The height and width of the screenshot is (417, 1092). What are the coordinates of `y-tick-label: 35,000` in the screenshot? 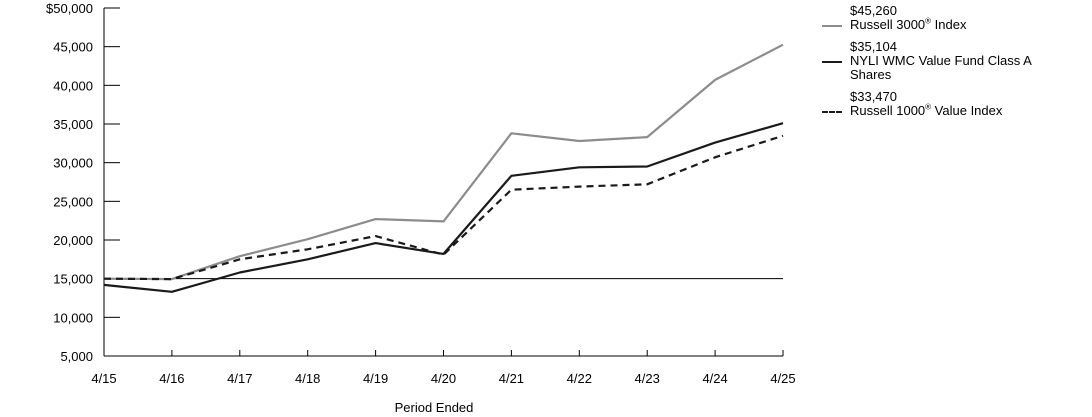 It's located at (73, 124).